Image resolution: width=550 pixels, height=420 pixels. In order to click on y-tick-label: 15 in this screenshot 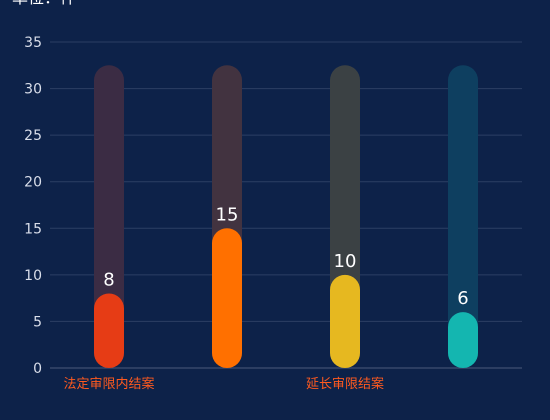, I will do `click(33, 229)`.